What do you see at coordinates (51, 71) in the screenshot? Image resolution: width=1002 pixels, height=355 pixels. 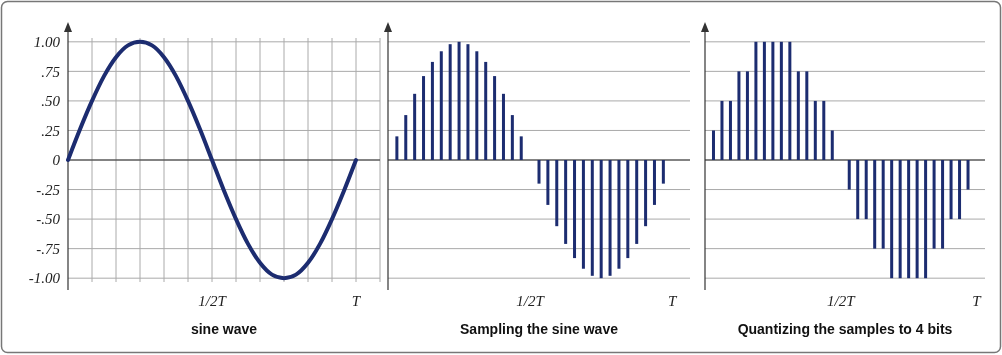 I see `y-tick-label: .75` at bounding box center [51, 71].